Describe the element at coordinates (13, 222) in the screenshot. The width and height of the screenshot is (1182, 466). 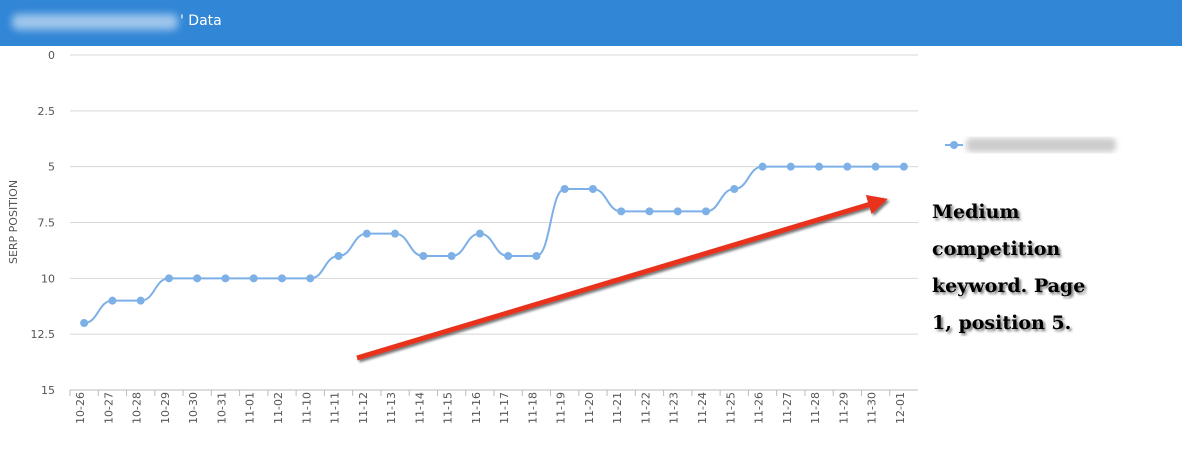
I see `y-axis-title: SERP POSITION` at that location.